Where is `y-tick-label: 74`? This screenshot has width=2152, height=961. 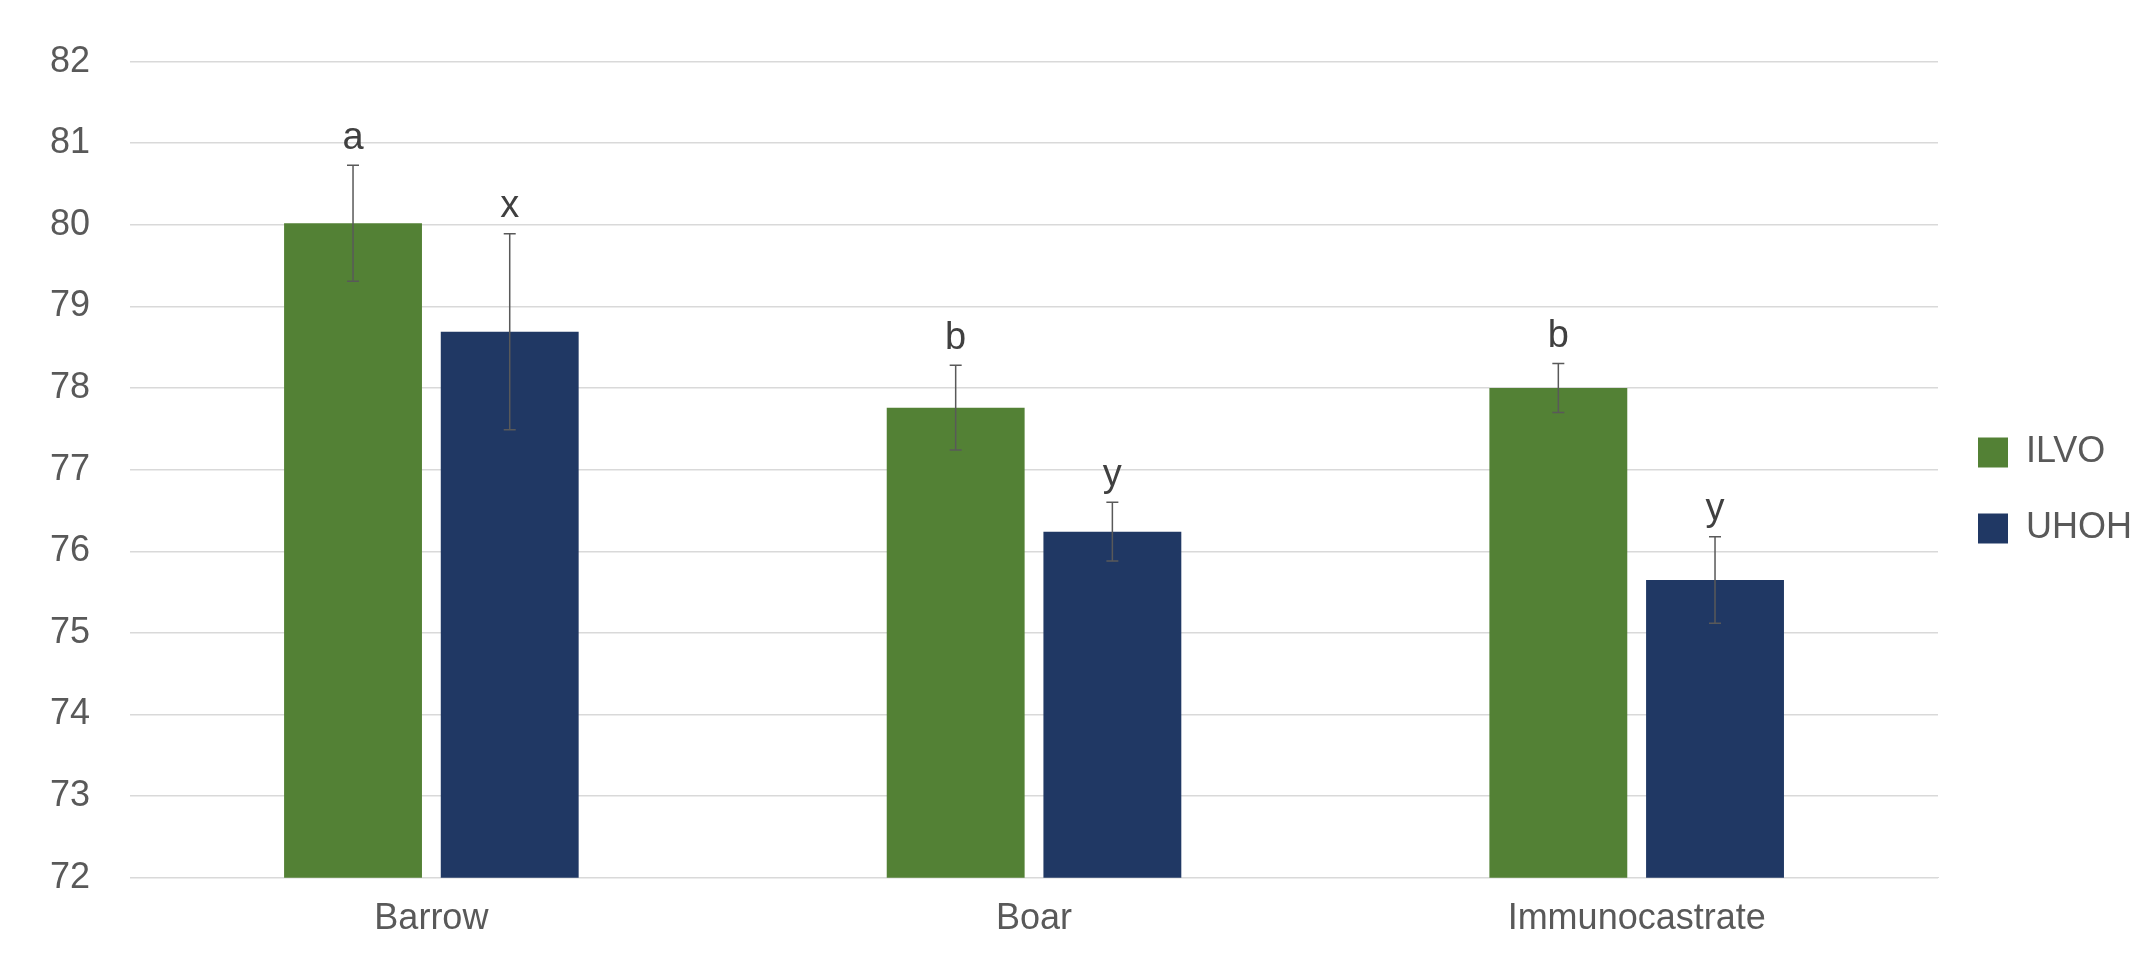 y-tick-label: 74 is located at coordinates (70, 712).